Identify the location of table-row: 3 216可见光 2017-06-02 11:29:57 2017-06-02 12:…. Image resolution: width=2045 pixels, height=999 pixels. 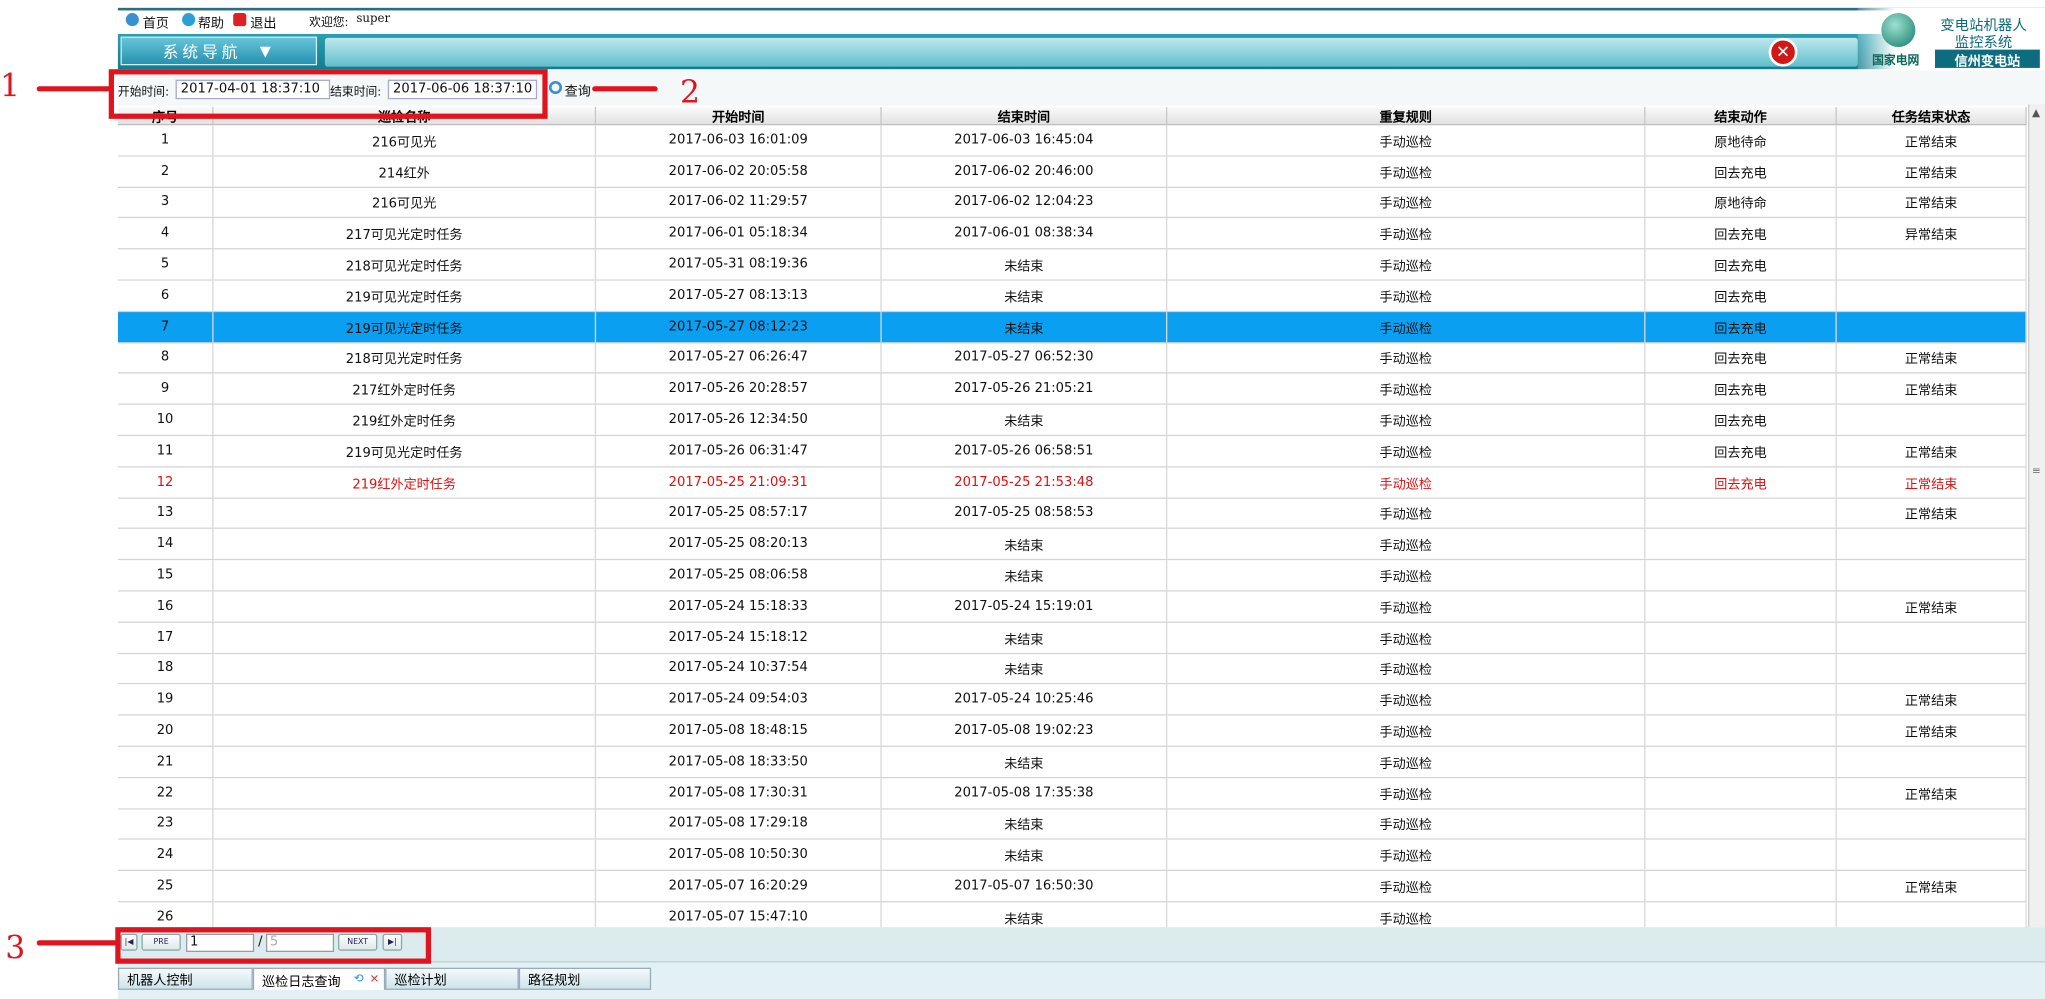
(1072, 203).